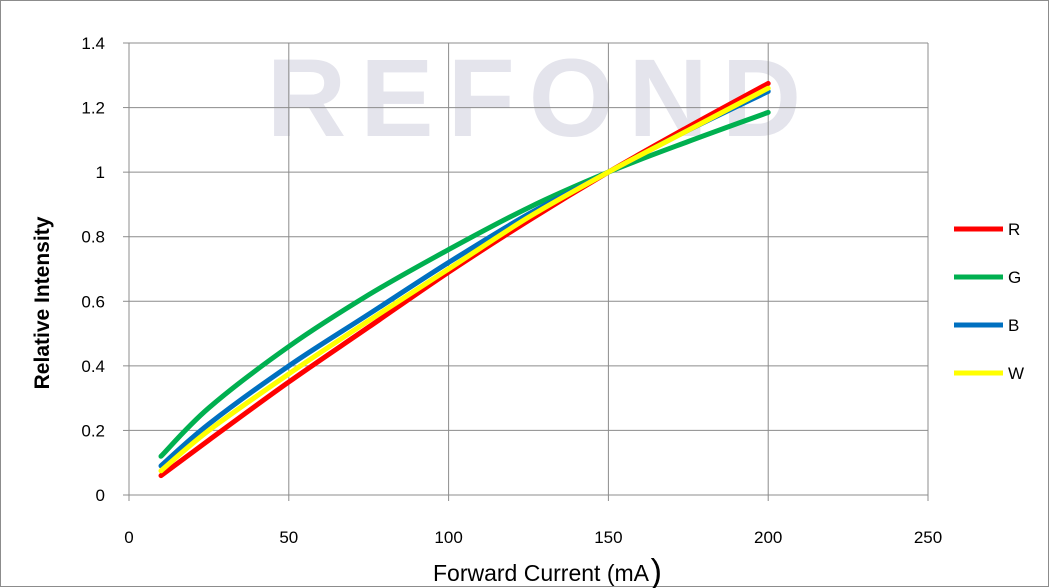 Image resolution: width=1049 pixels, height=588 pixels. Describe the element at coordinates (93, 366) in the screenshot. I see `y-tick-label: 0.4` at that location.